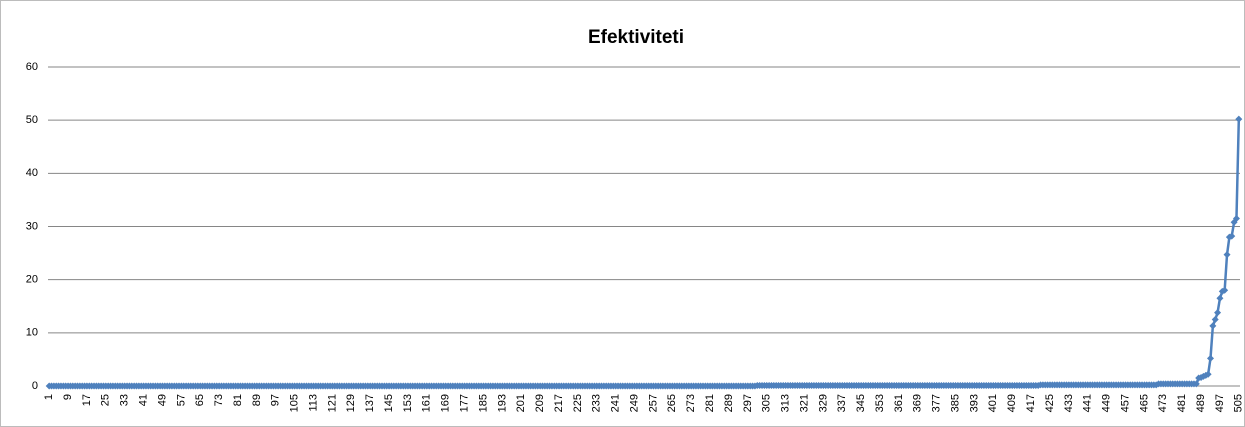 This screenshot has height=427, width=1245. I want to click on x-tick-label: 113, so click(313, 403).